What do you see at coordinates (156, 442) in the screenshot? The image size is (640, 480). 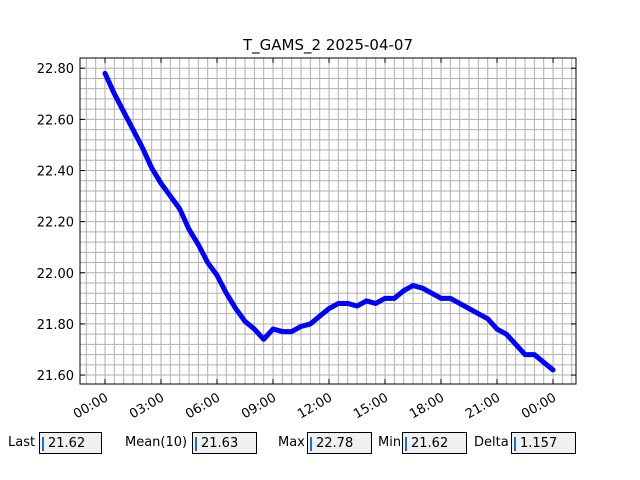 I see `stat-label: Mean(10)` at bounding box center [156, 442].